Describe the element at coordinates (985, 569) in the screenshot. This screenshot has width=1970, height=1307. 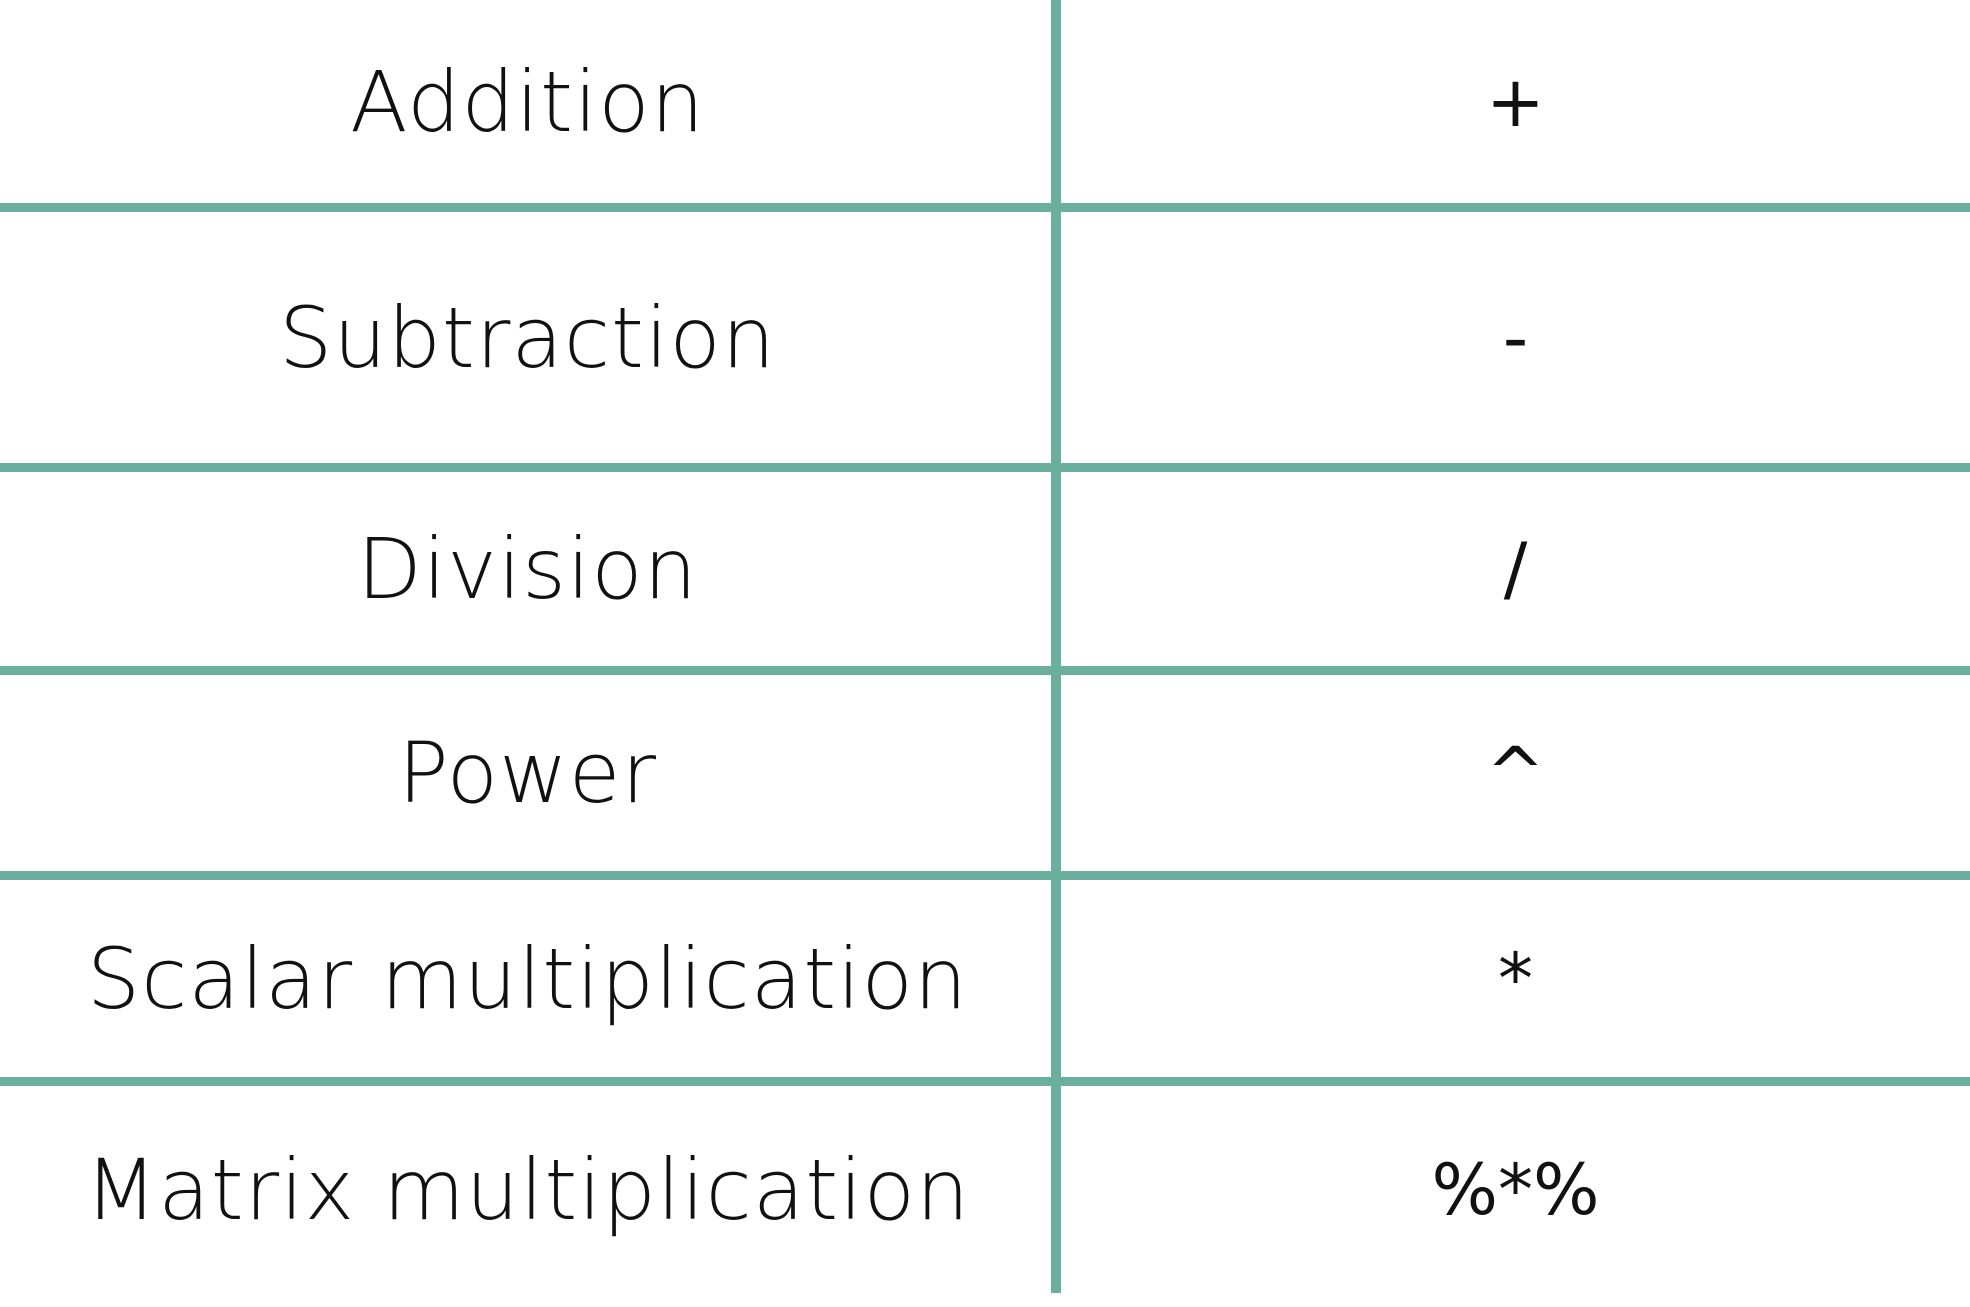
I see `table-row: Division /` at that location.